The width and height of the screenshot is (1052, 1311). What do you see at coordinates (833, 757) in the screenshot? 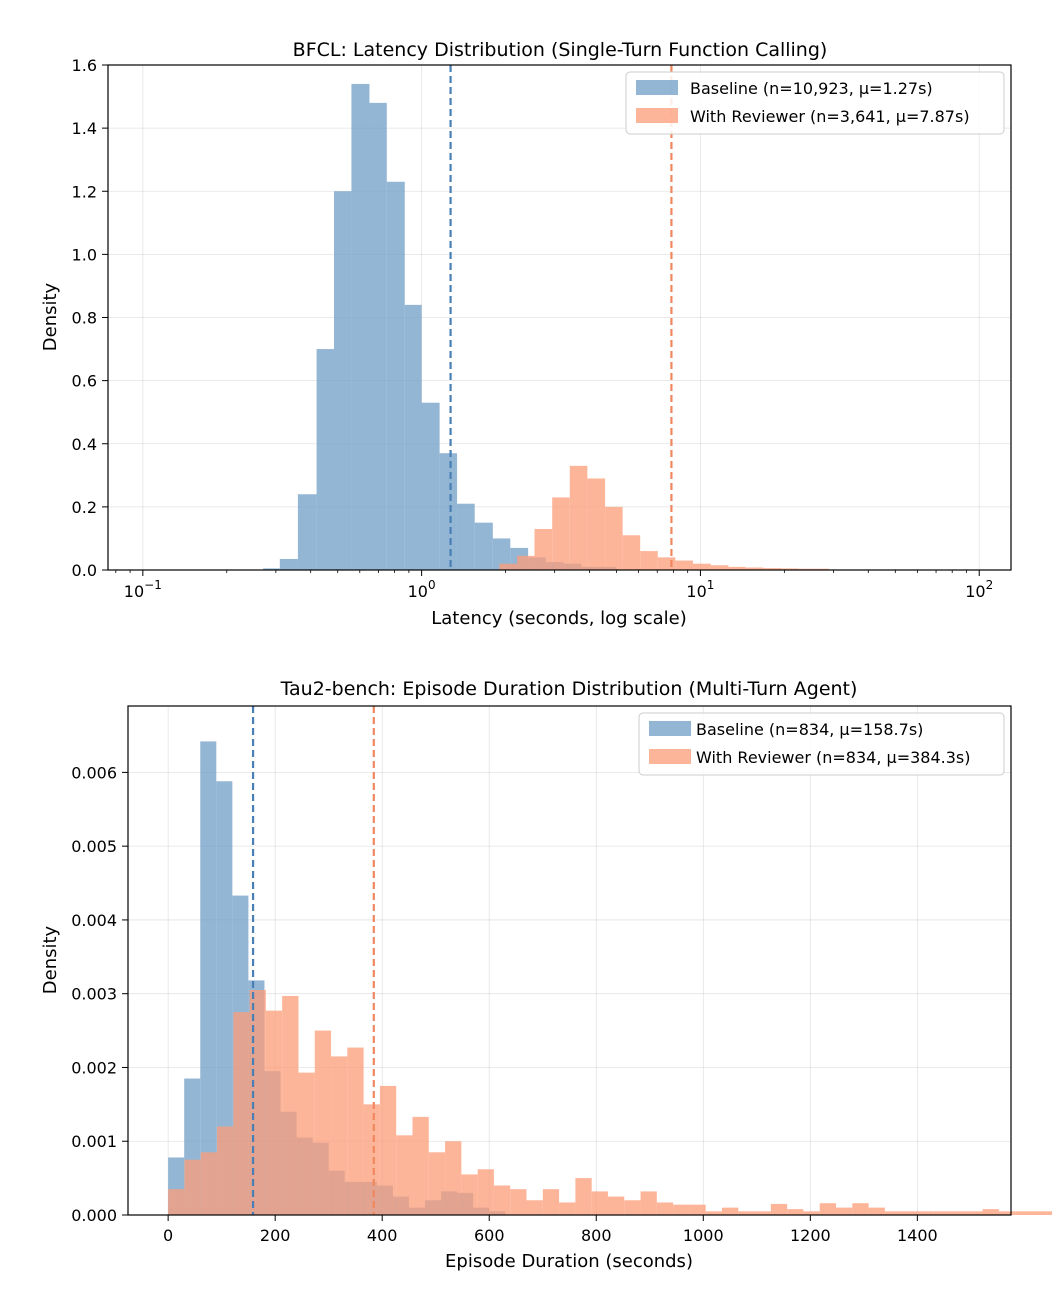
I see `tau2-legend-reviewer: With Reviewer (n=834, μ=384.3s)` at bounding box center [833, 757].